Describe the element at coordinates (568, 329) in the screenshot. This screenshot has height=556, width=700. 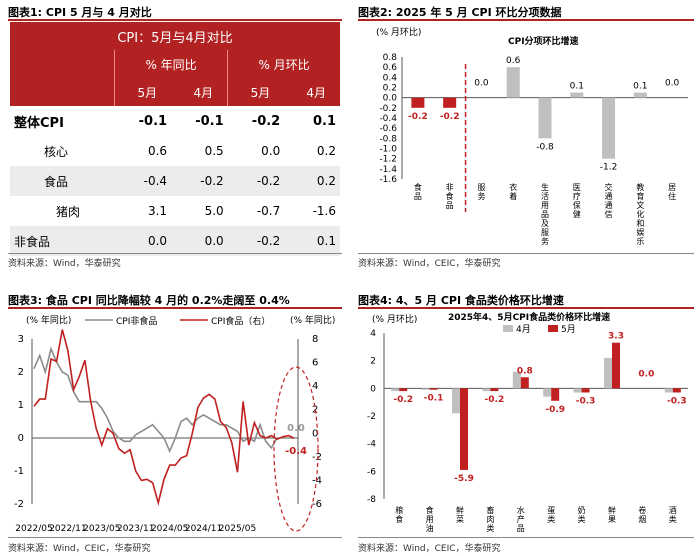
I see `legend-label: 5月` at that location.